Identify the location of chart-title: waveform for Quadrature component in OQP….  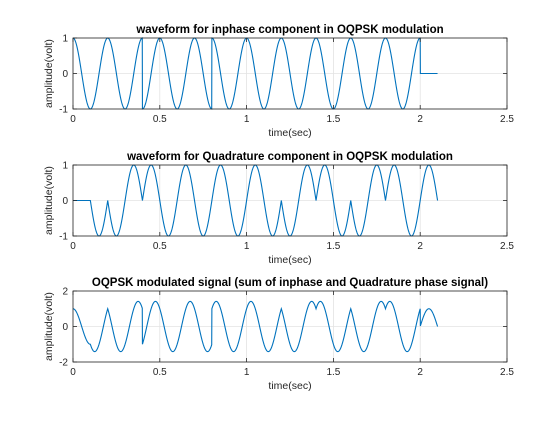
(289, 157).